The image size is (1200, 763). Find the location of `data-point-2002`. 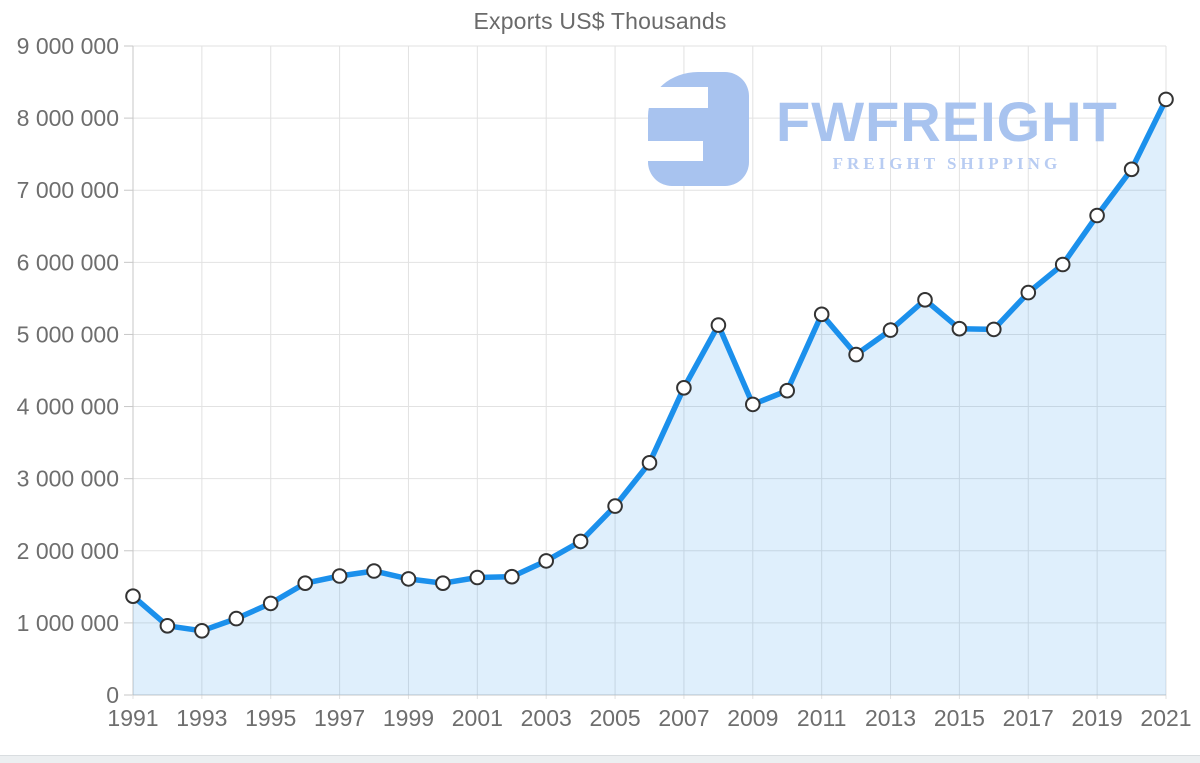

data-point-2002 is located at coordinates (512, 576).